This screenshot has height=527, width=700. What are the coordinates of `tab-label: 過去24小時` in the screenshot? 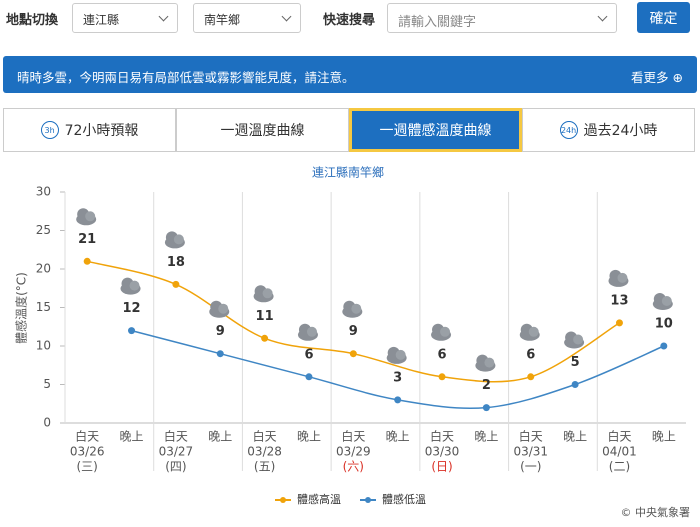 It's located at (620, 131).